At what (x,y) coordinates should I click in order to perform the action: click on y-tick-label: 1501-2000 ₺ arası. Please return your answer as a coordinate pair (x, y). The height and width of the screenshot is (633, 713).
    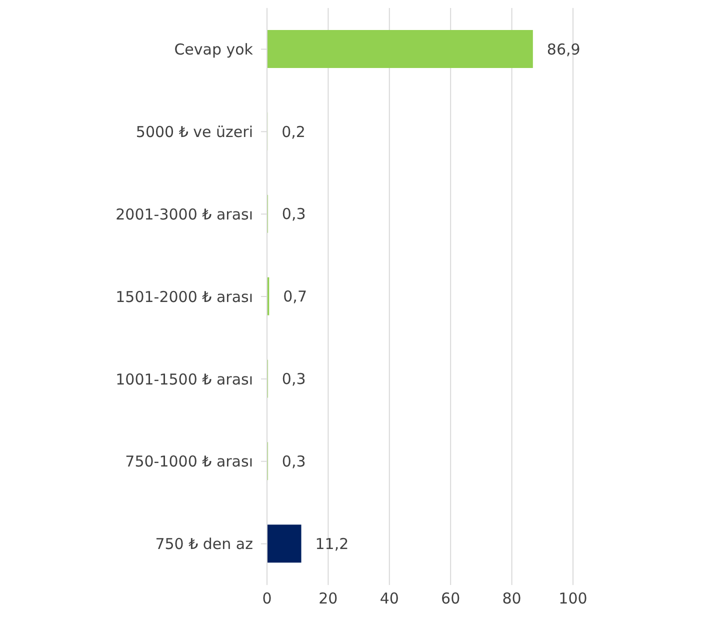
    Looking at the image, I should click on (184, 297).